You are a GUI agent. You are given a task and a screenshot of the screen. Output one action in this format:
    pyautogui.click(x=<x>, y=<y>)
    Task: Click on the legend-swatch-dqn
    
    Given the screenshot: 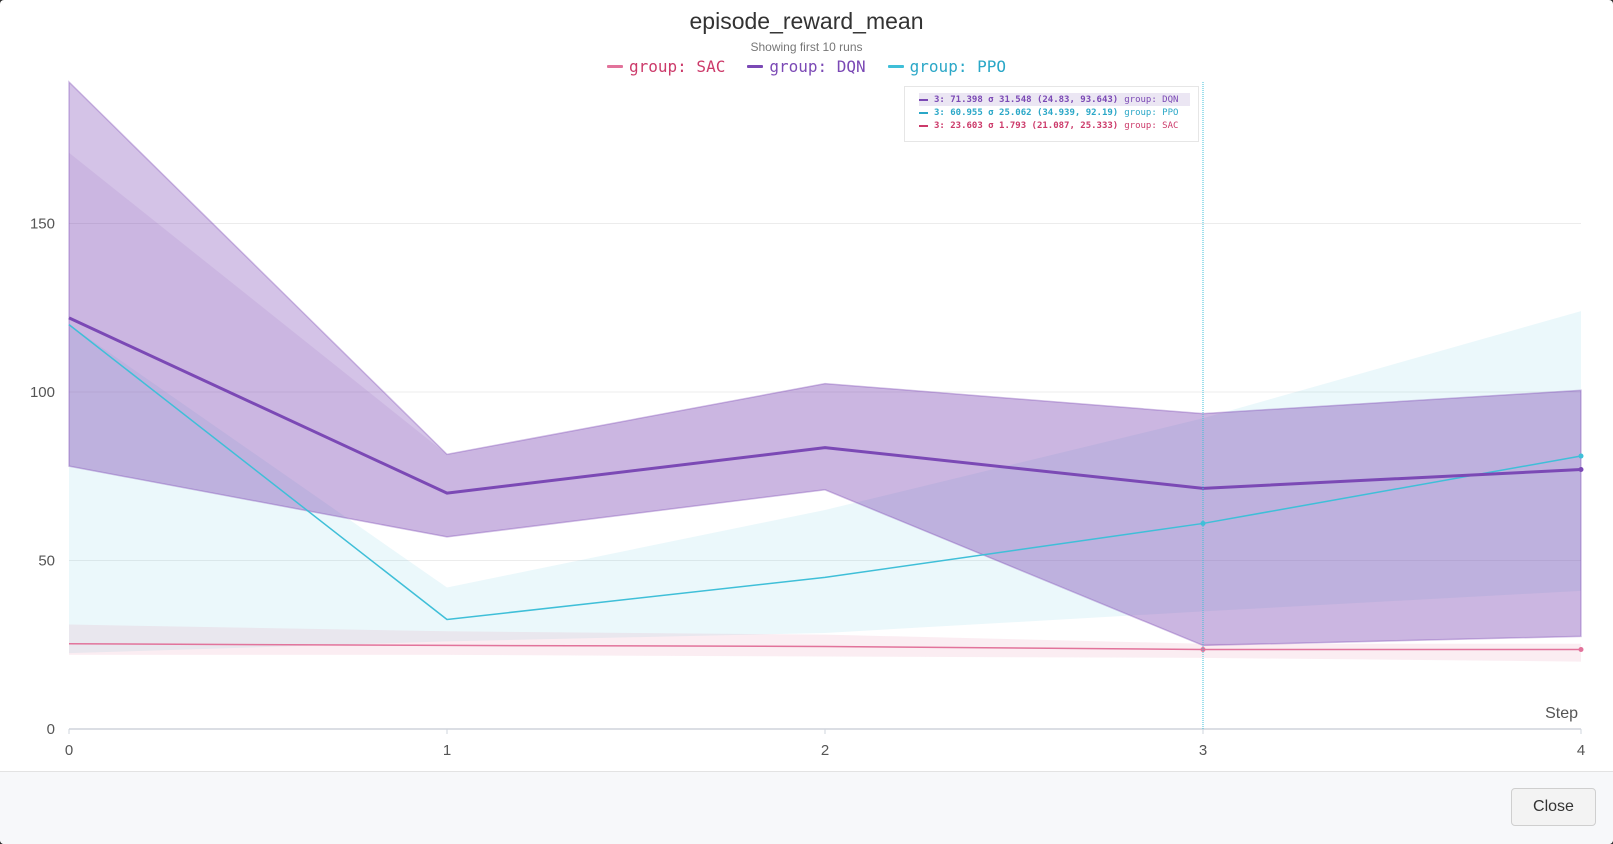 What is the action you would take?
    pyautogui.click(x=755, y=66)
    